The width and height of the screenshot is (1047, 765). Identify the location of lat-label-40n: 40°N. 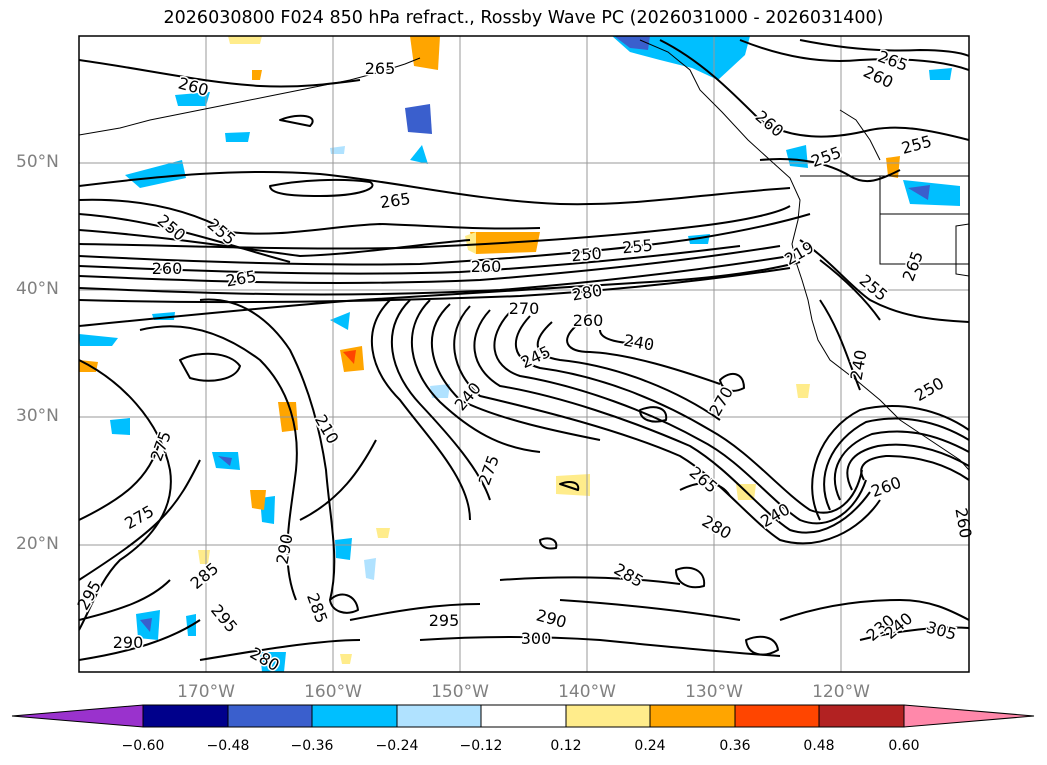
(37, 289).